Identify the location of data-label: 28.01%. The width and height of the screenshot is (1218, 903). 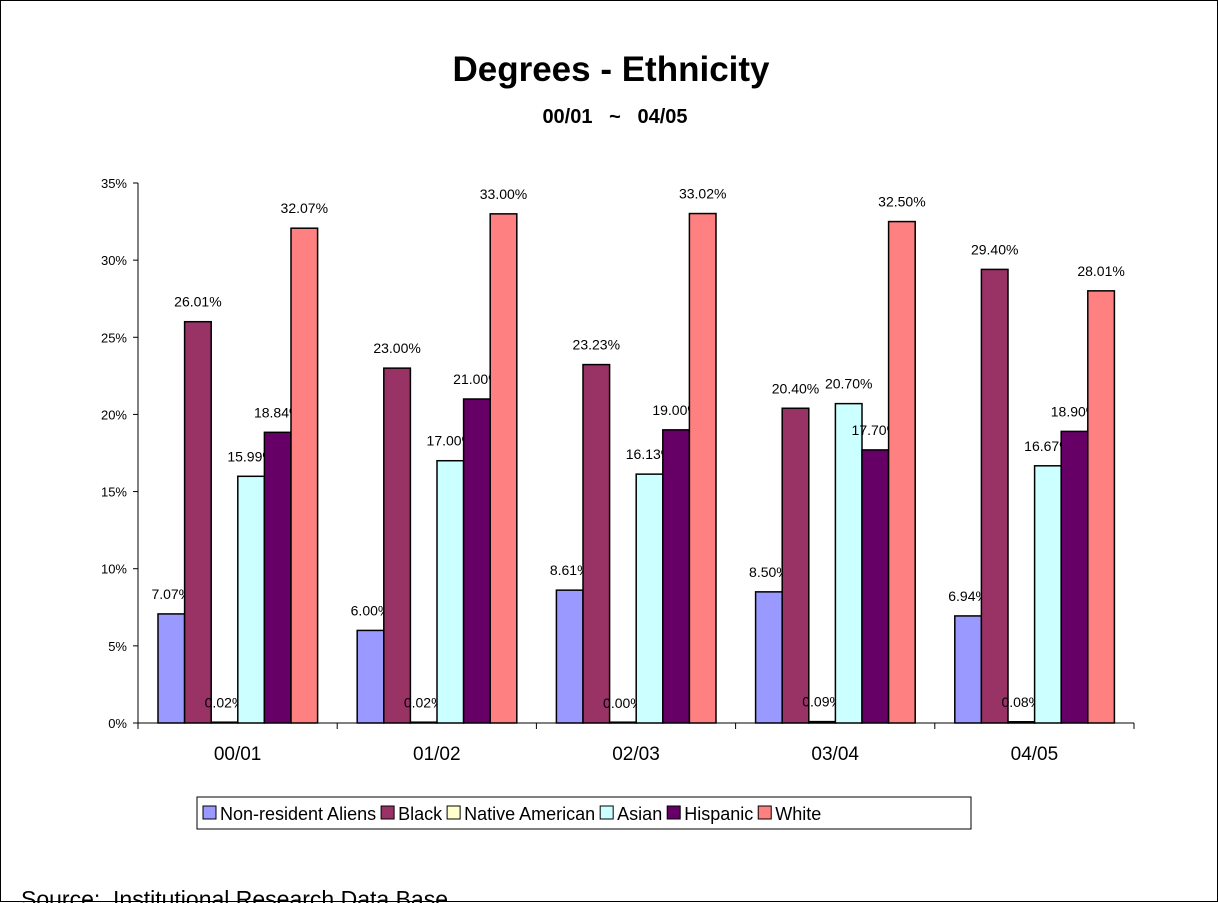
(1100, 271).